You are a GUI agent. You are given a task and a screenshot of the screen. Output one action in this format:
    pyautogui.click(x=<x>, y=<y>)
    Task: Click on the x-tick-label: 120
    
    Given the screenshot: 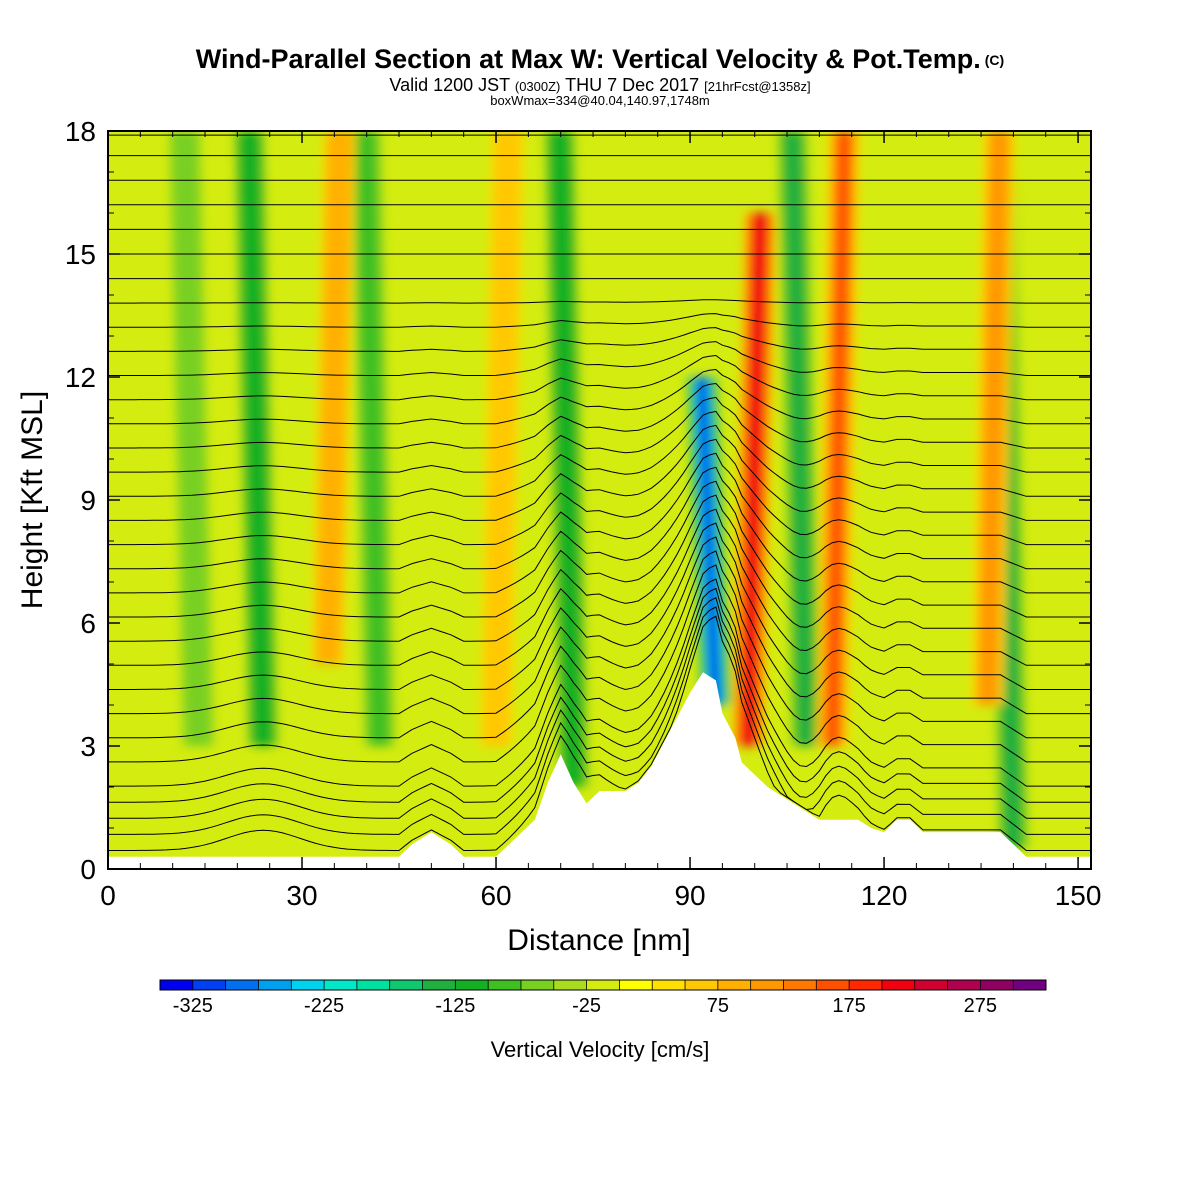 What is the action you would take?
    pyautogui.click(x=884, y=895)
    